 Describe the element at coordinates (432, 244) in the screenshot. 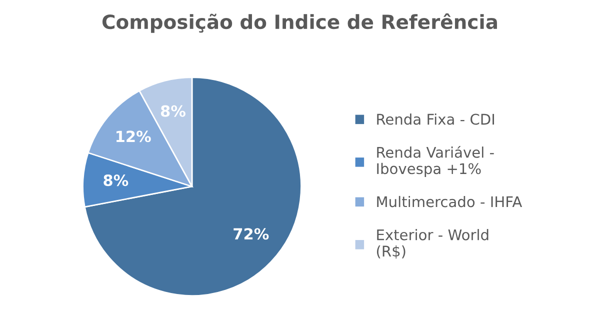

I see `legend-label: Exterior - World (R$)` at that location.